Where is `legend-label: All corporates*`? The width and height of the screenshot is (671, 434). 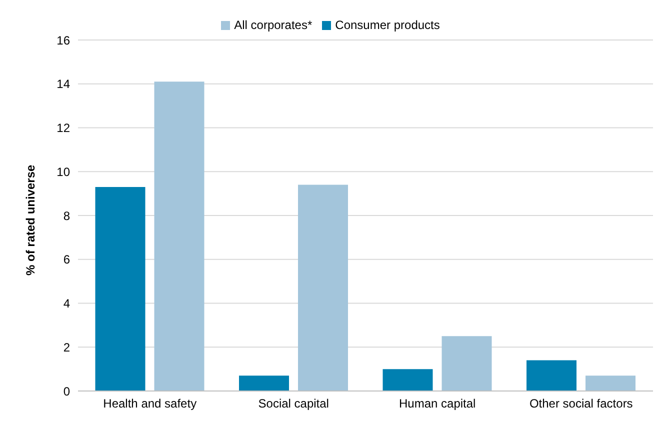
legend-label: All corporates* is located at coordinates (273, 25).